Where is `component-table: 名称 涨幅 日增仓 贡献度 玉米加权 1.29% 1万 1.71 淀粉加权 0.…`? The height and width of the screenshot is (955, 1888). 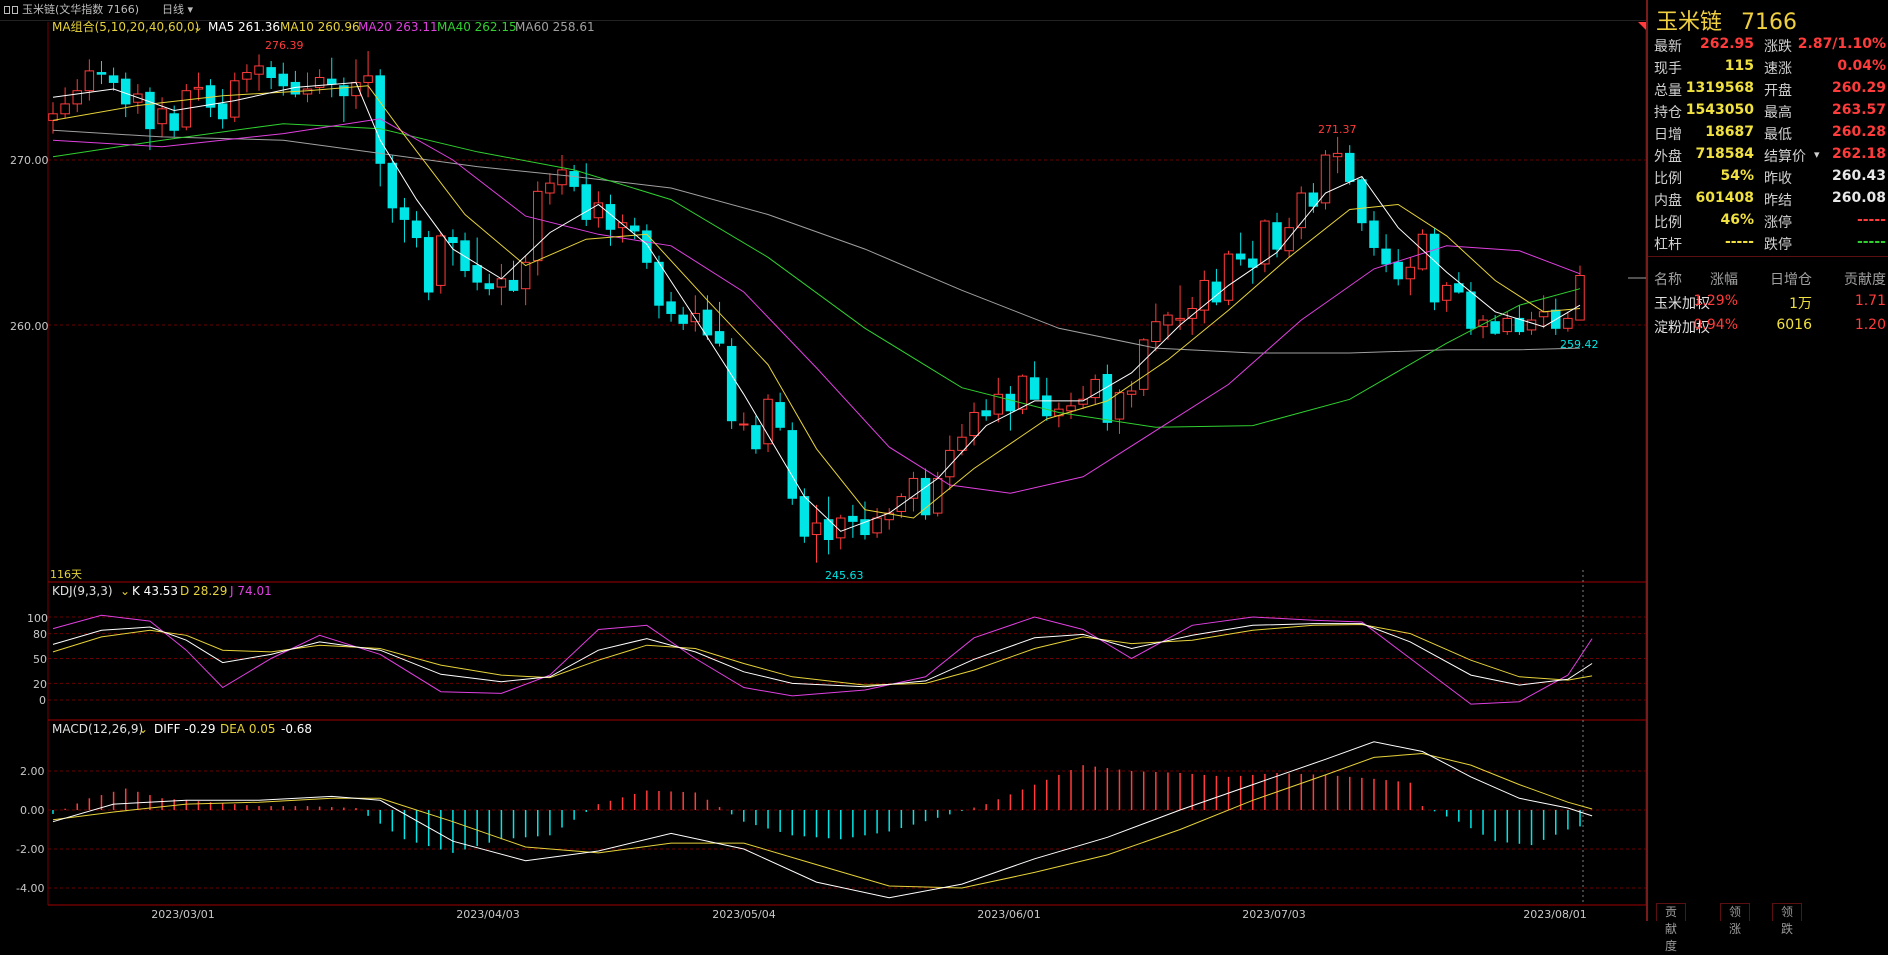 component-table: 名称 涨幅 日增仓 贡献度 玉米加权 1.29% 1万 1.71 淀粉加权 0.… is located at coordinates (1770, 302).